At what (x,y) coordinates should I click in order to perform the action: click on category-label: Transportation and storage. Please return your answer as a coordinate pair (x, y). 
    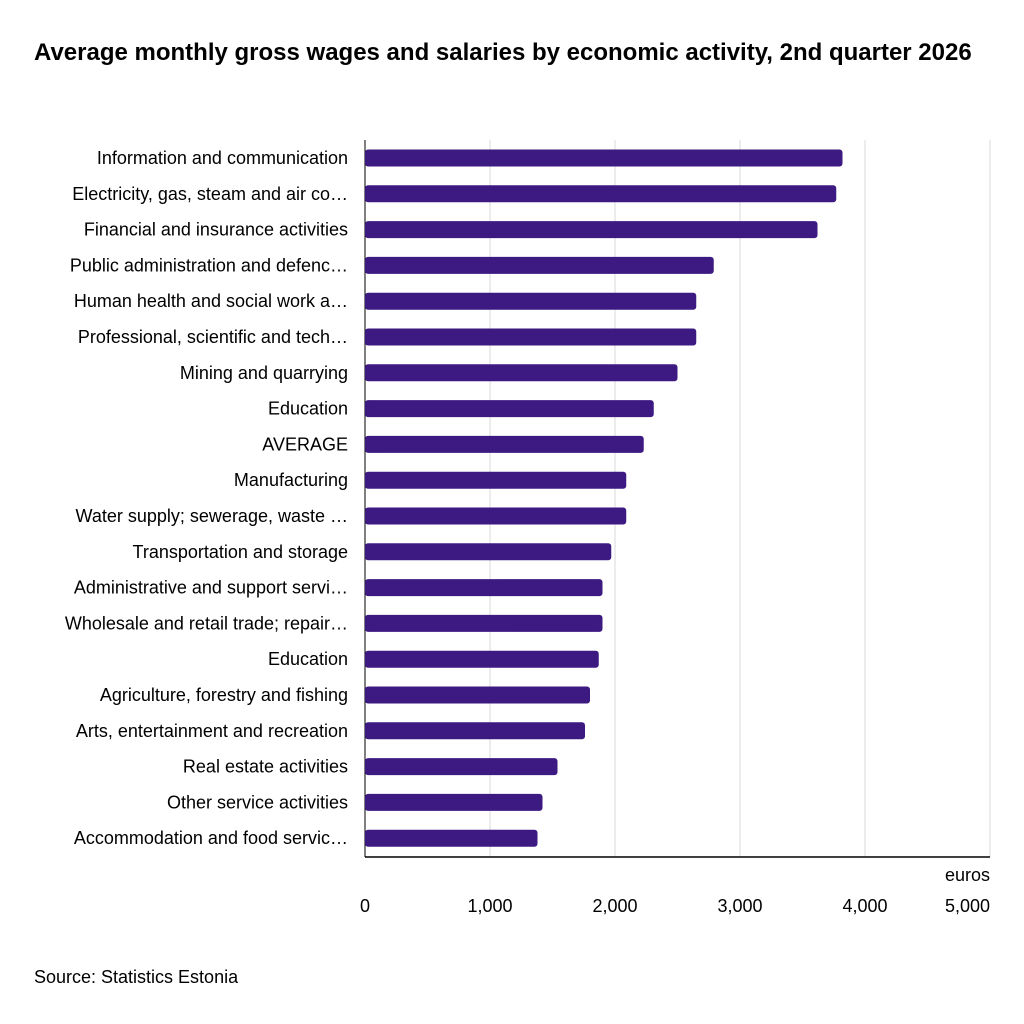
    Looking at the image, I should click on (240, 552).